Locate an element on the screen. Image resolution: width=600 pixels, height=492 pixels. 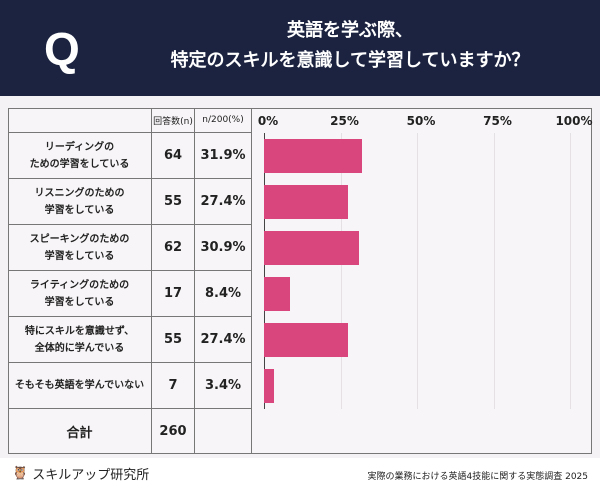
row-n: 62 is located at coordinates (173, 248).